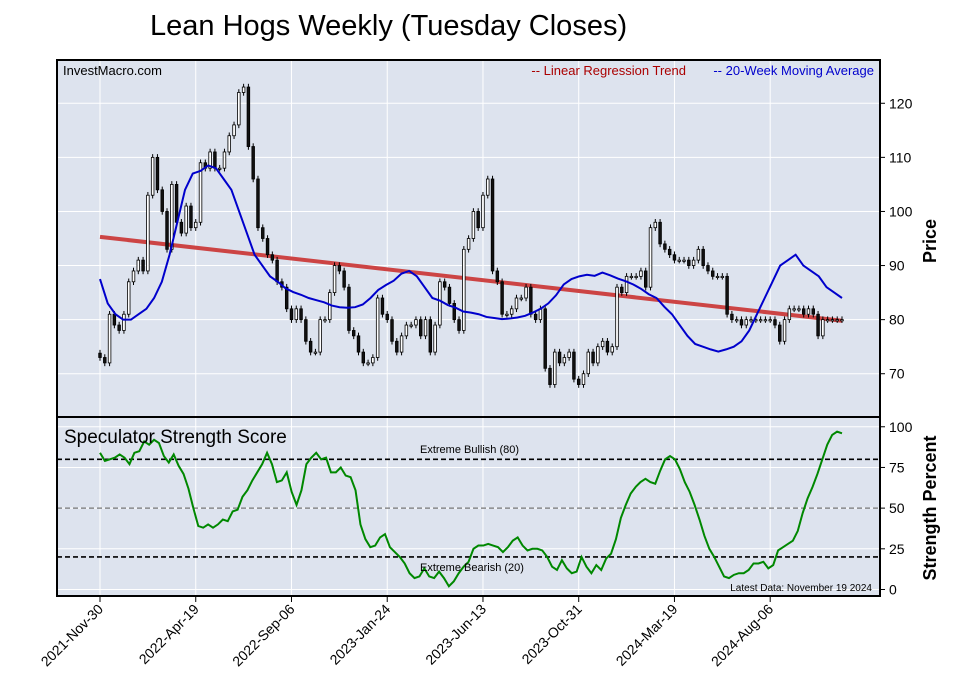 The image size is (957, 694). I want to click on y-tick-label: 80, so click(897, 320).